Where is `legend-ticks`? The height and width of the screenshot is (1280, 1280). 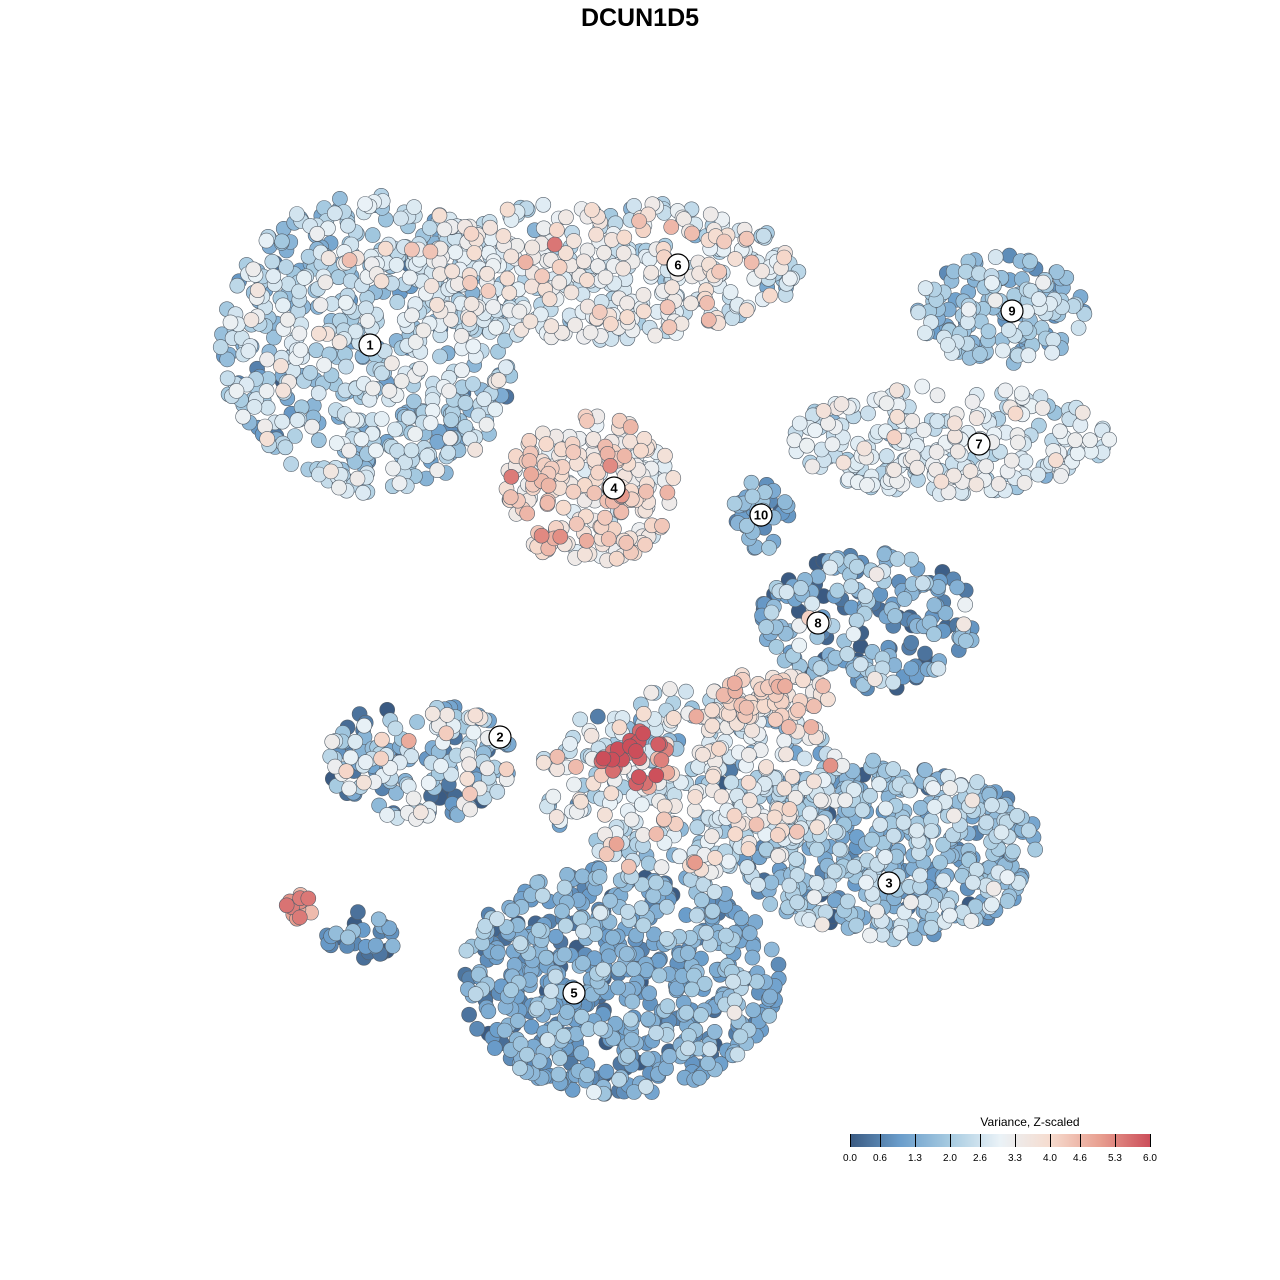
legend-ticks is located at coordinates (1000, 1140).